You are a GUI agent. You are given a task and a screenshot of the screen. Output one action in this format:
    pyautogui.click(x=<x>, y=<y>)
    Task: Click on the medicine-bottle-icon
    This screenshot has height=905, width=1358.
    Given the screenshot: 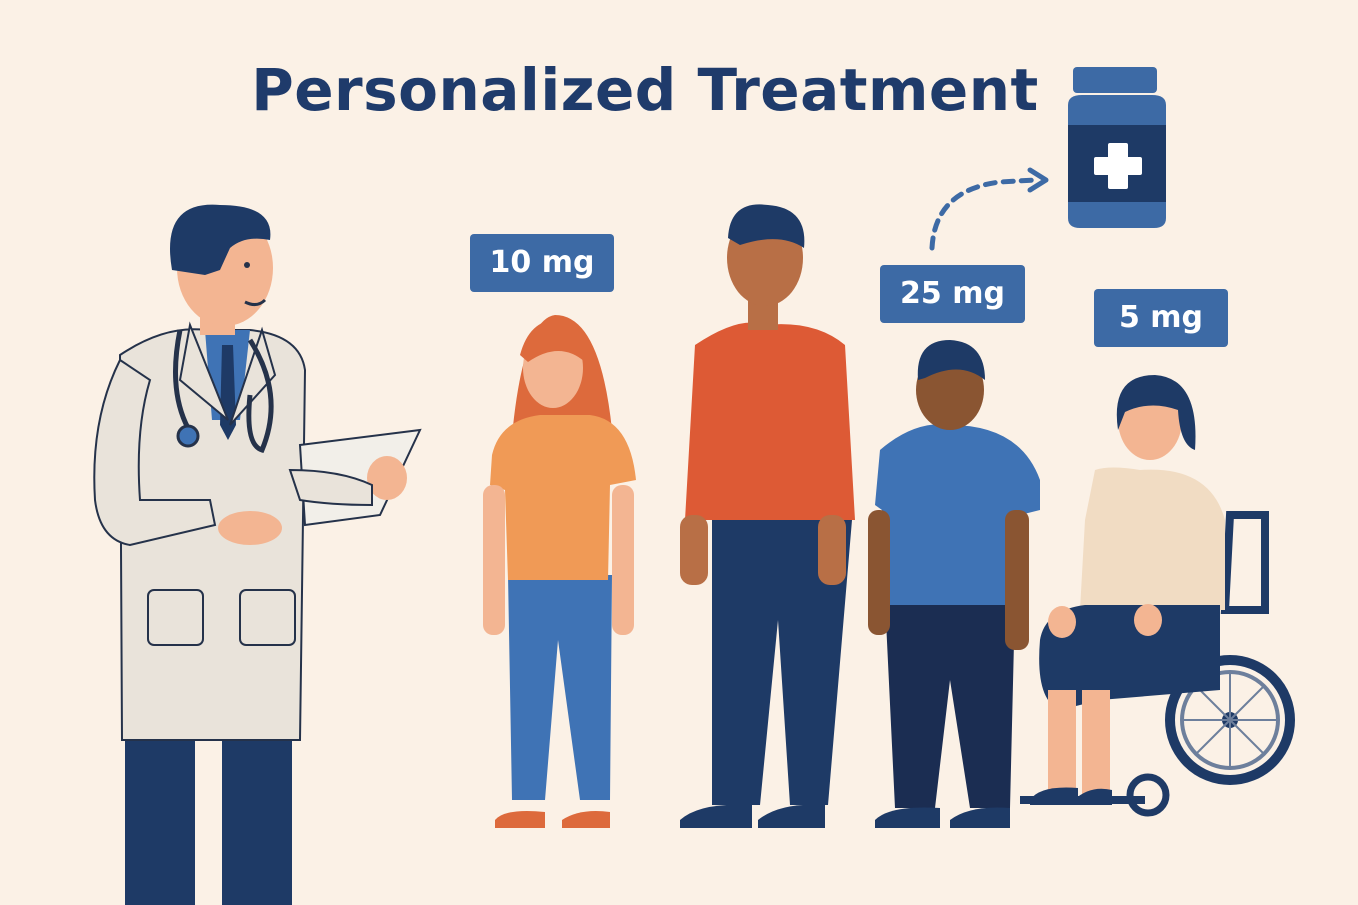 What is the action you would take?
    pyautogui.click(x=1117, y=147)
    